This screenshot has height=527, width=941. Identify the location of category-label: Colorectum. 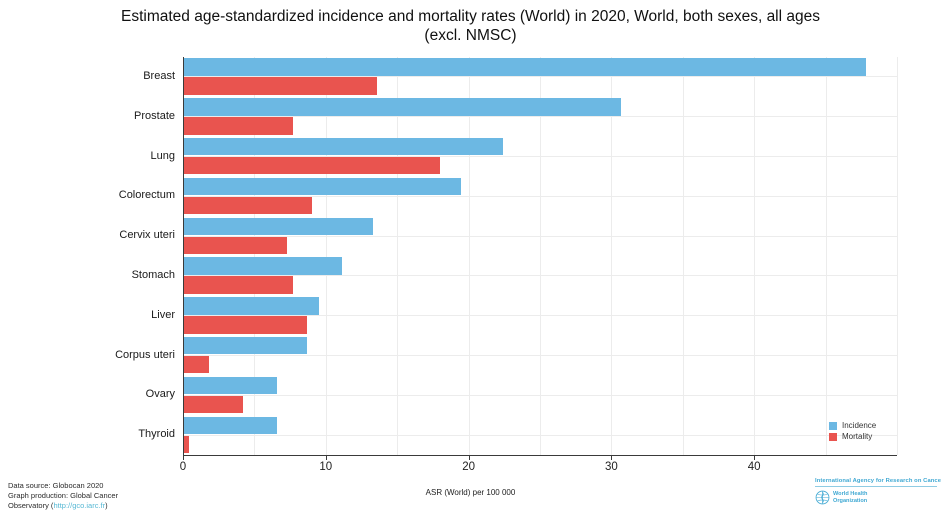
(146, 195).